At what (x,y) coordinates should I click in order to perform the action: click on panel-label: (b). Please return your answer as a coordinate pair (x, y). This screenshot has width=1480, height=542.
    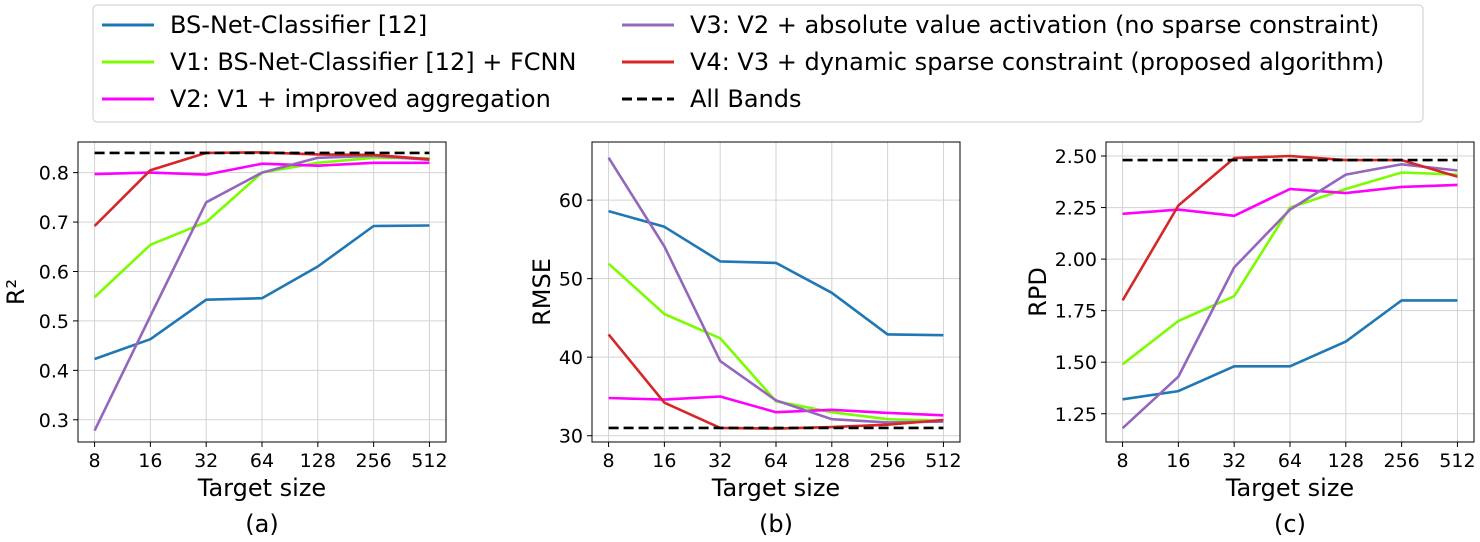
    Looking at the image, I should click on (776, 524).